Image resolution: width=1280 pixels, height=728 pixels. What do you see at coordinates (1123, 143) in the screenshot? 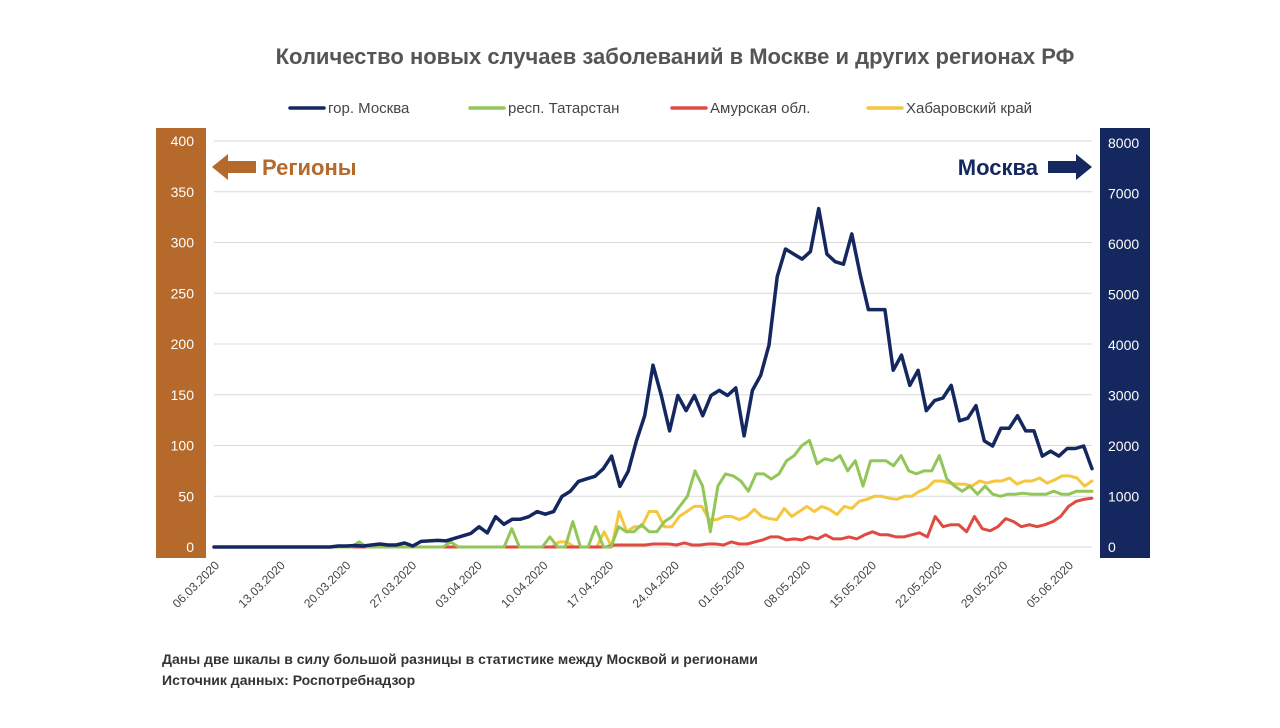
I see `right-tick-label: 8000` at bounding box center [1123, 143].